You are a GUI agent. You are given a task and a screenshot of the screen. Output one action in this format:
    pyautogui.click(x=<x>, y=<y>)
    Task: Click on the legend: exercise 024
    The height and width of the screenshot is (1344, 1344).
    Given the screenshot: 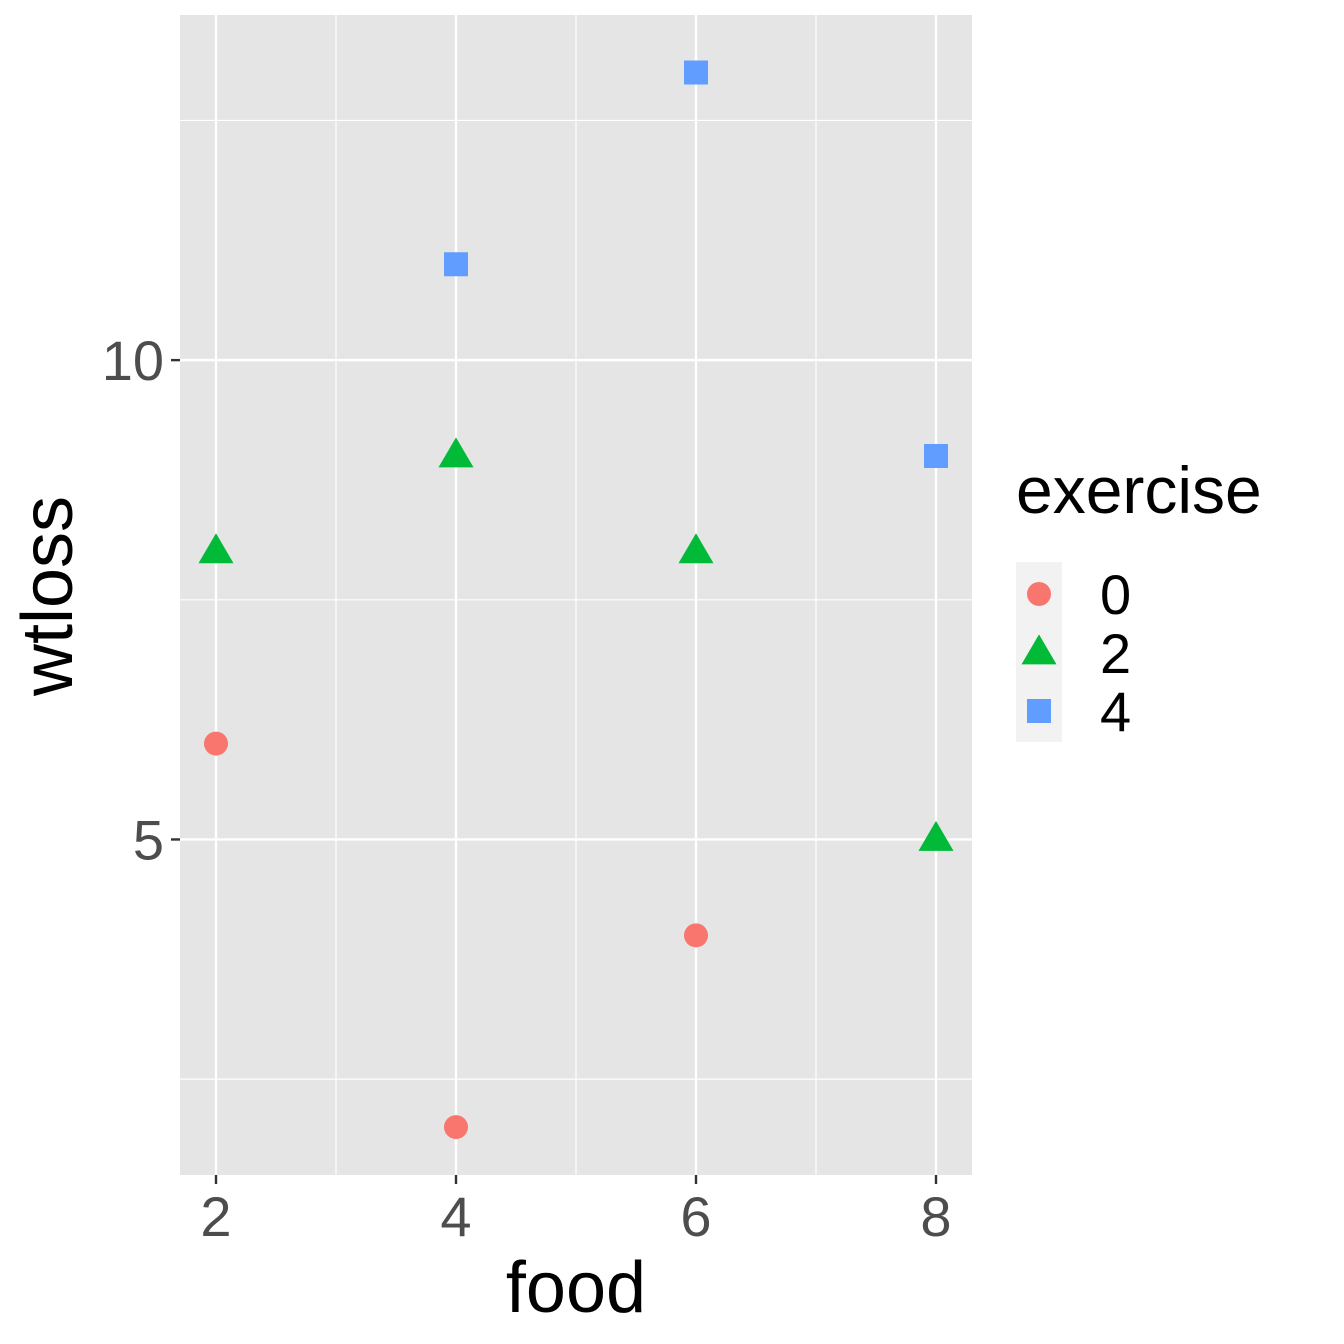 What is the action you would take?
    pyautogui.click(x=1139, y=598)
    